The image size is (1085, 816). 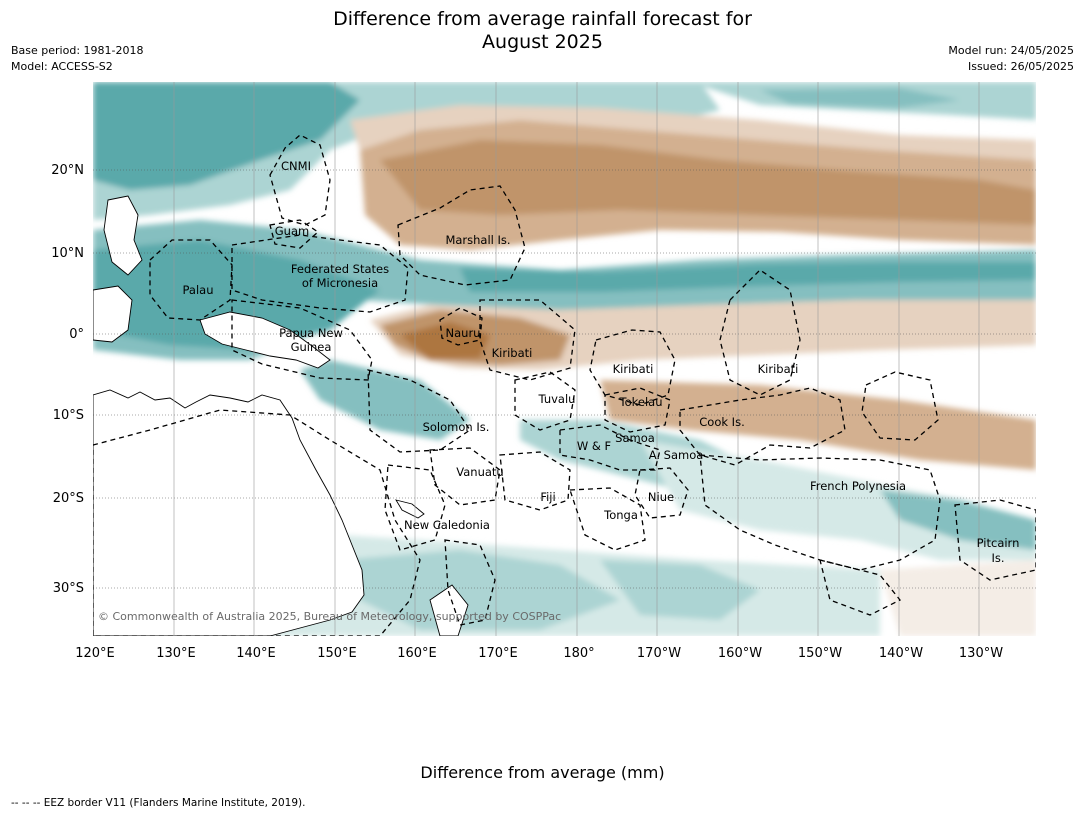 What do you see at coordinates (594, 446) in the screenshot?
I see `region-label: W & F` at bounding box center [594, 446].